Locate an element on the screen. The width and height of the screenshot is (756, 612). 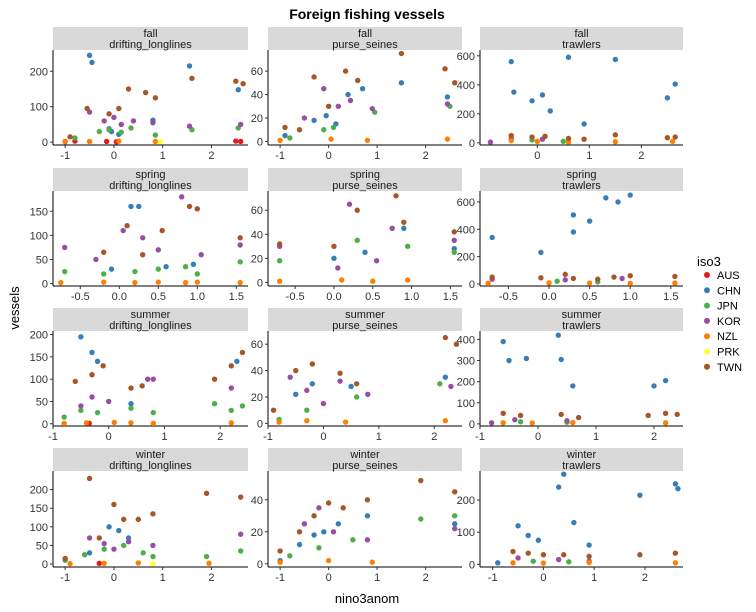
legend: iso3 AUS CHN JPN KOR NZL PRK TWN is located at coordinates (719, 314).